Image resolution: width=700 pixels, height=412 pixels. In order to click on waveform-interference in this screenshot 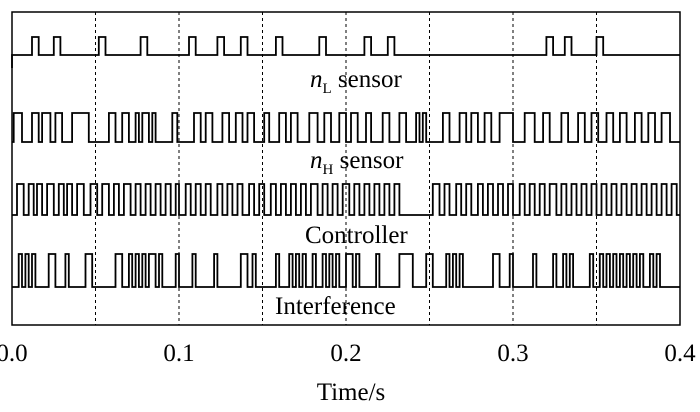, I will do `click(346, 270)`.